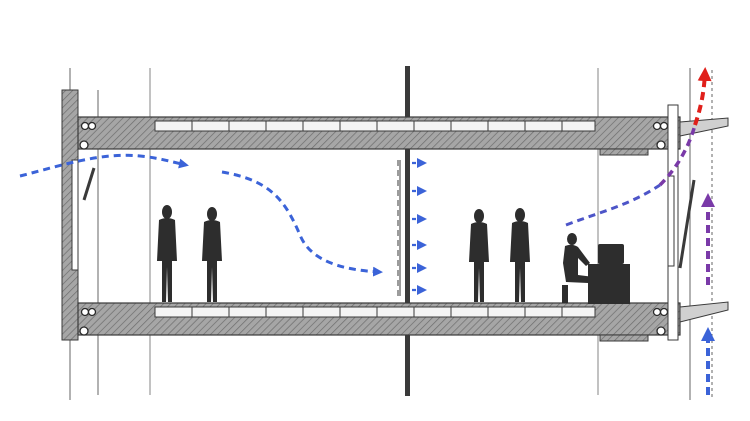  Describe the element at coordinates (393, 254) in the screenshot. I see `people` at that location.